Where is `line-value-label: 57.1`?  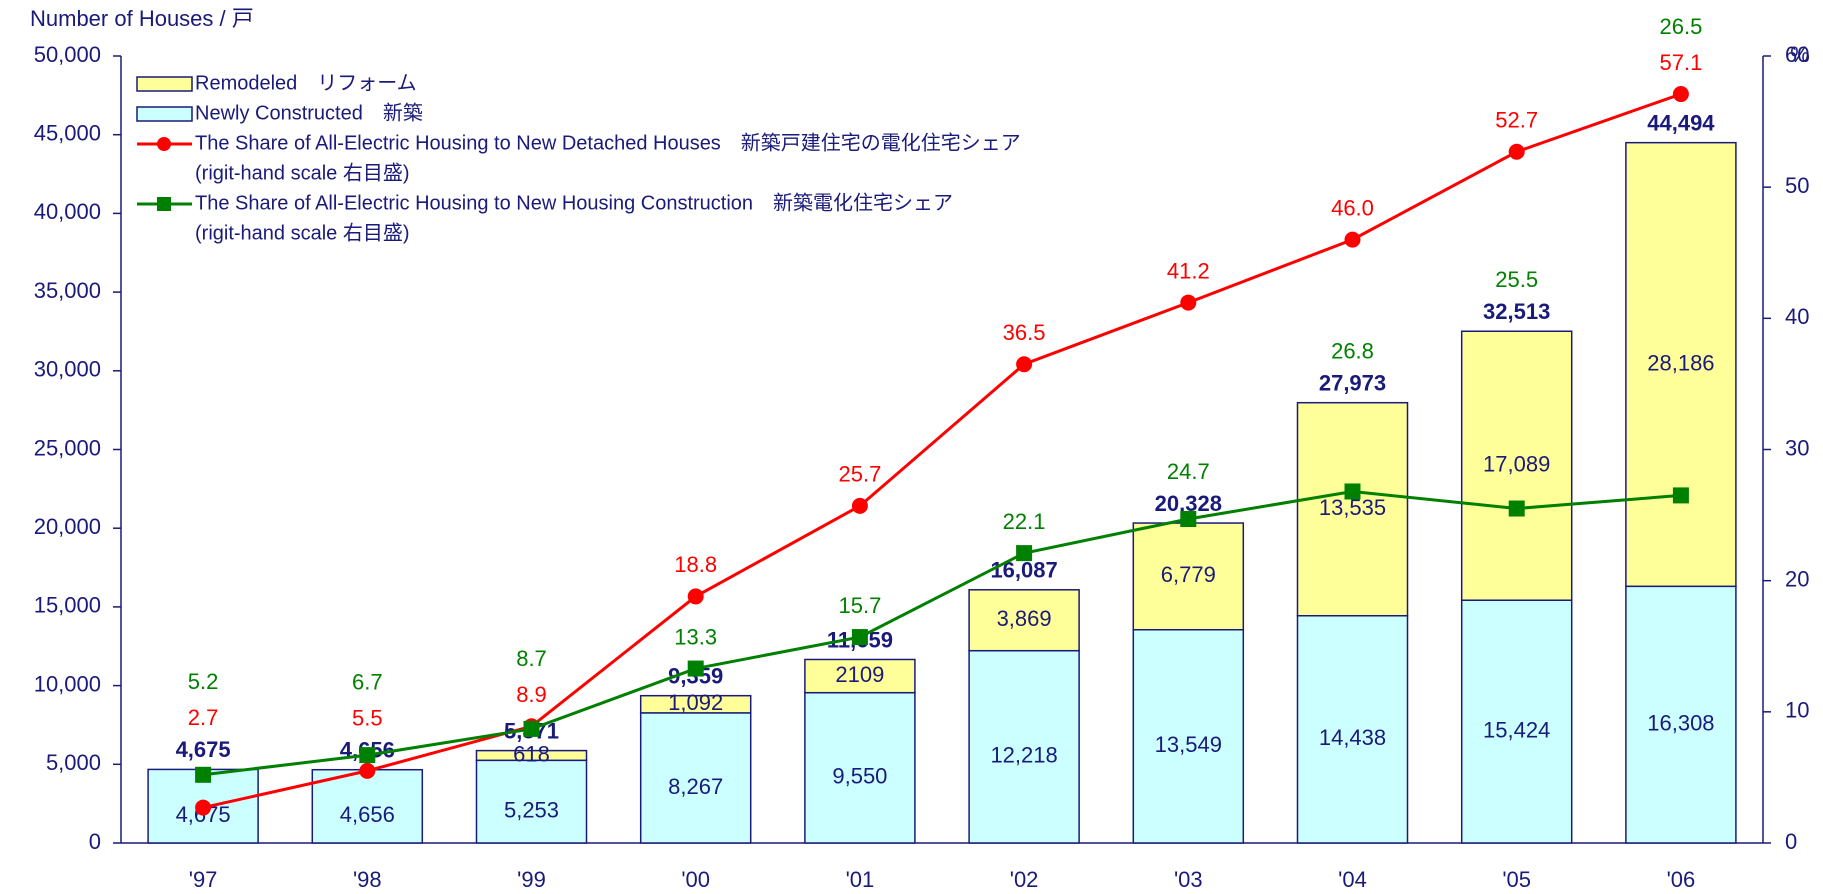
line-value-label: 57.1 is located at coordinates (1680, 62).